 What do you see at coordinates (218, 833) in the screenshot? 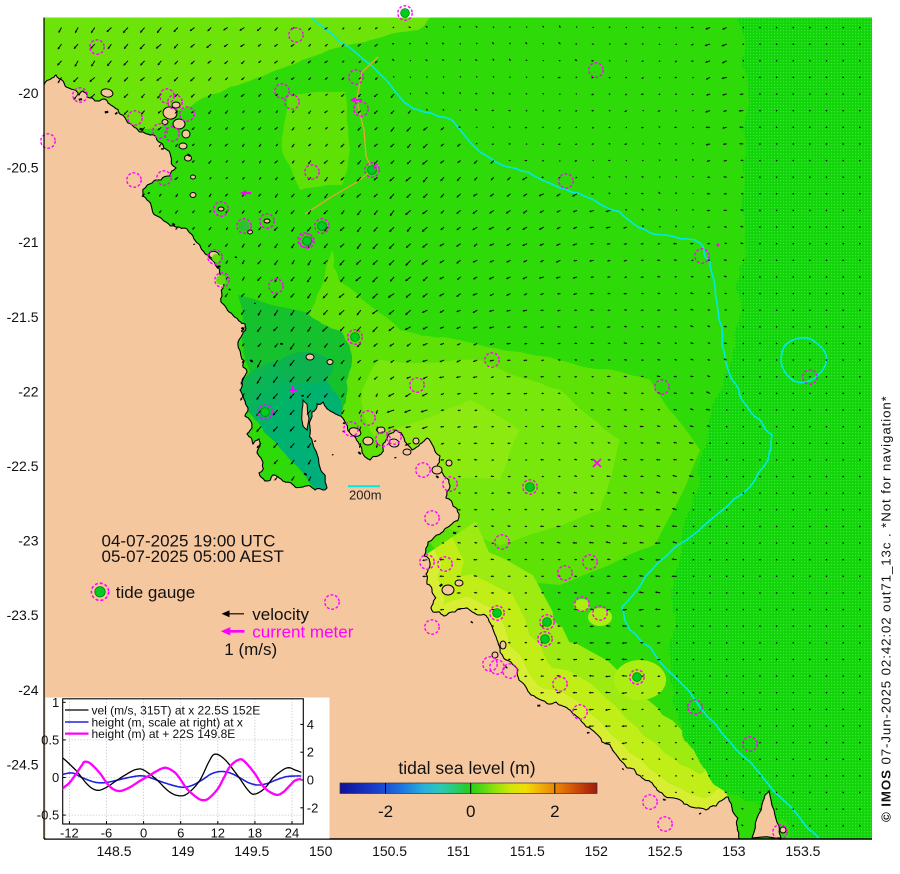
I see `svg-text: 12` at bounding box center [218, 833].